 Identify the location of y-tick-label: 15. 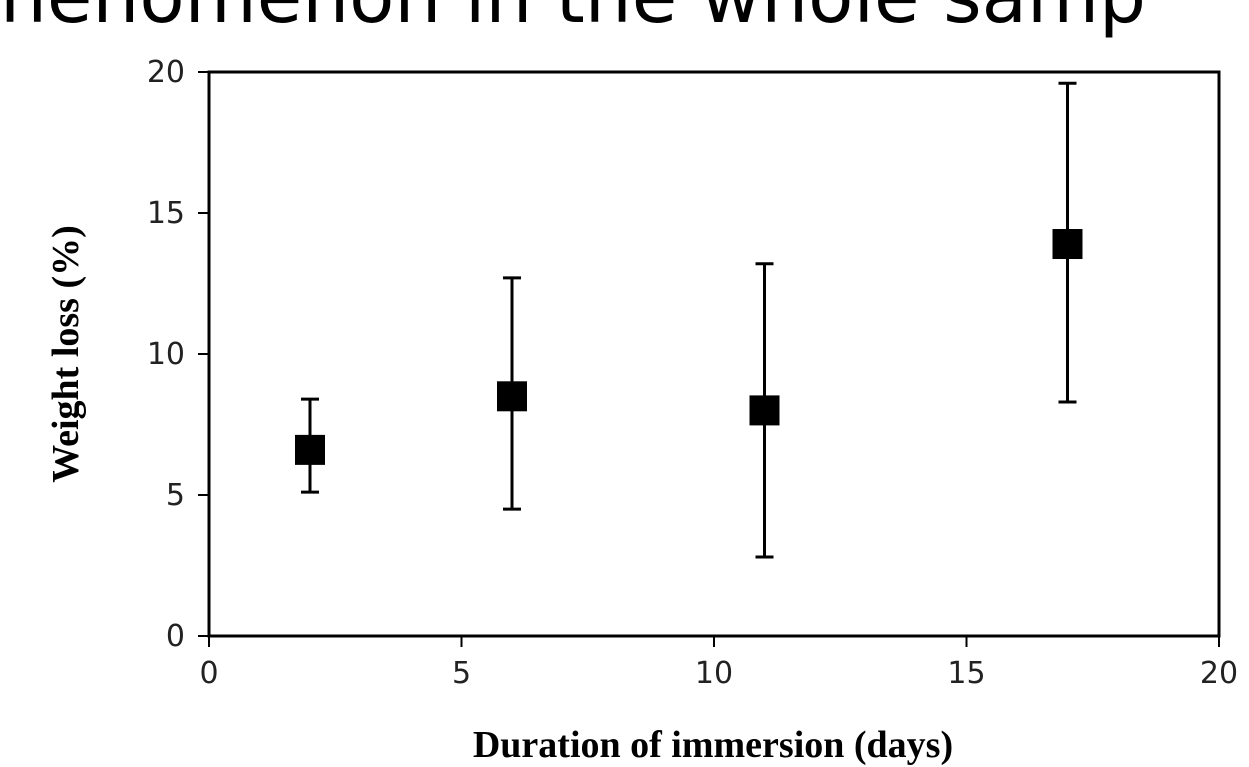
(166, 213).